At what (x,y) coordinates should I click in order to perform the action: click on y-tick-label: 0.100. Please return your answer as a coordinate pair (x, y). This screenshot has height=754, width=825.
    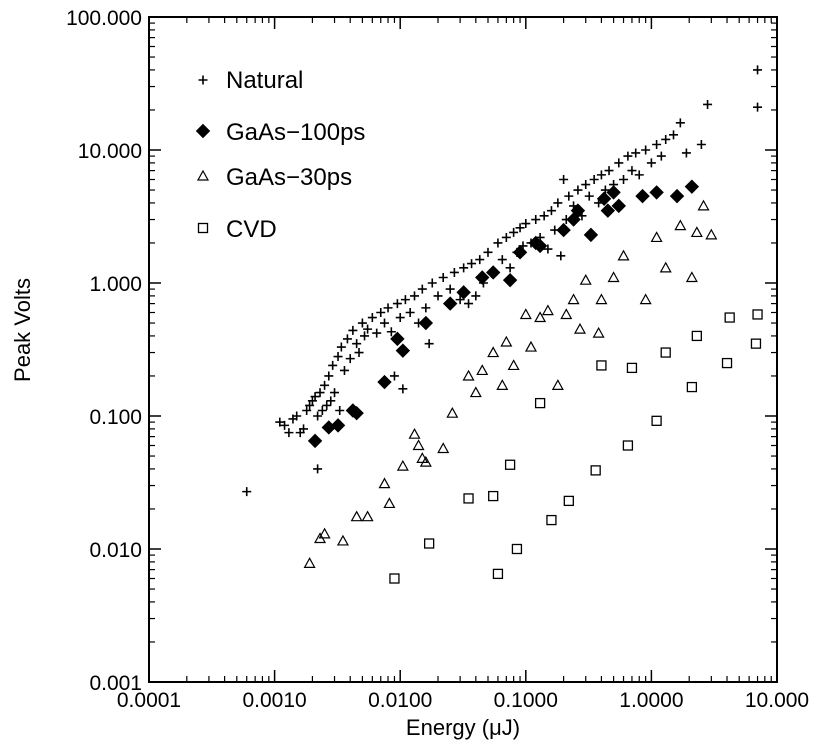
    Looking at the image, I should click on (115, 417).